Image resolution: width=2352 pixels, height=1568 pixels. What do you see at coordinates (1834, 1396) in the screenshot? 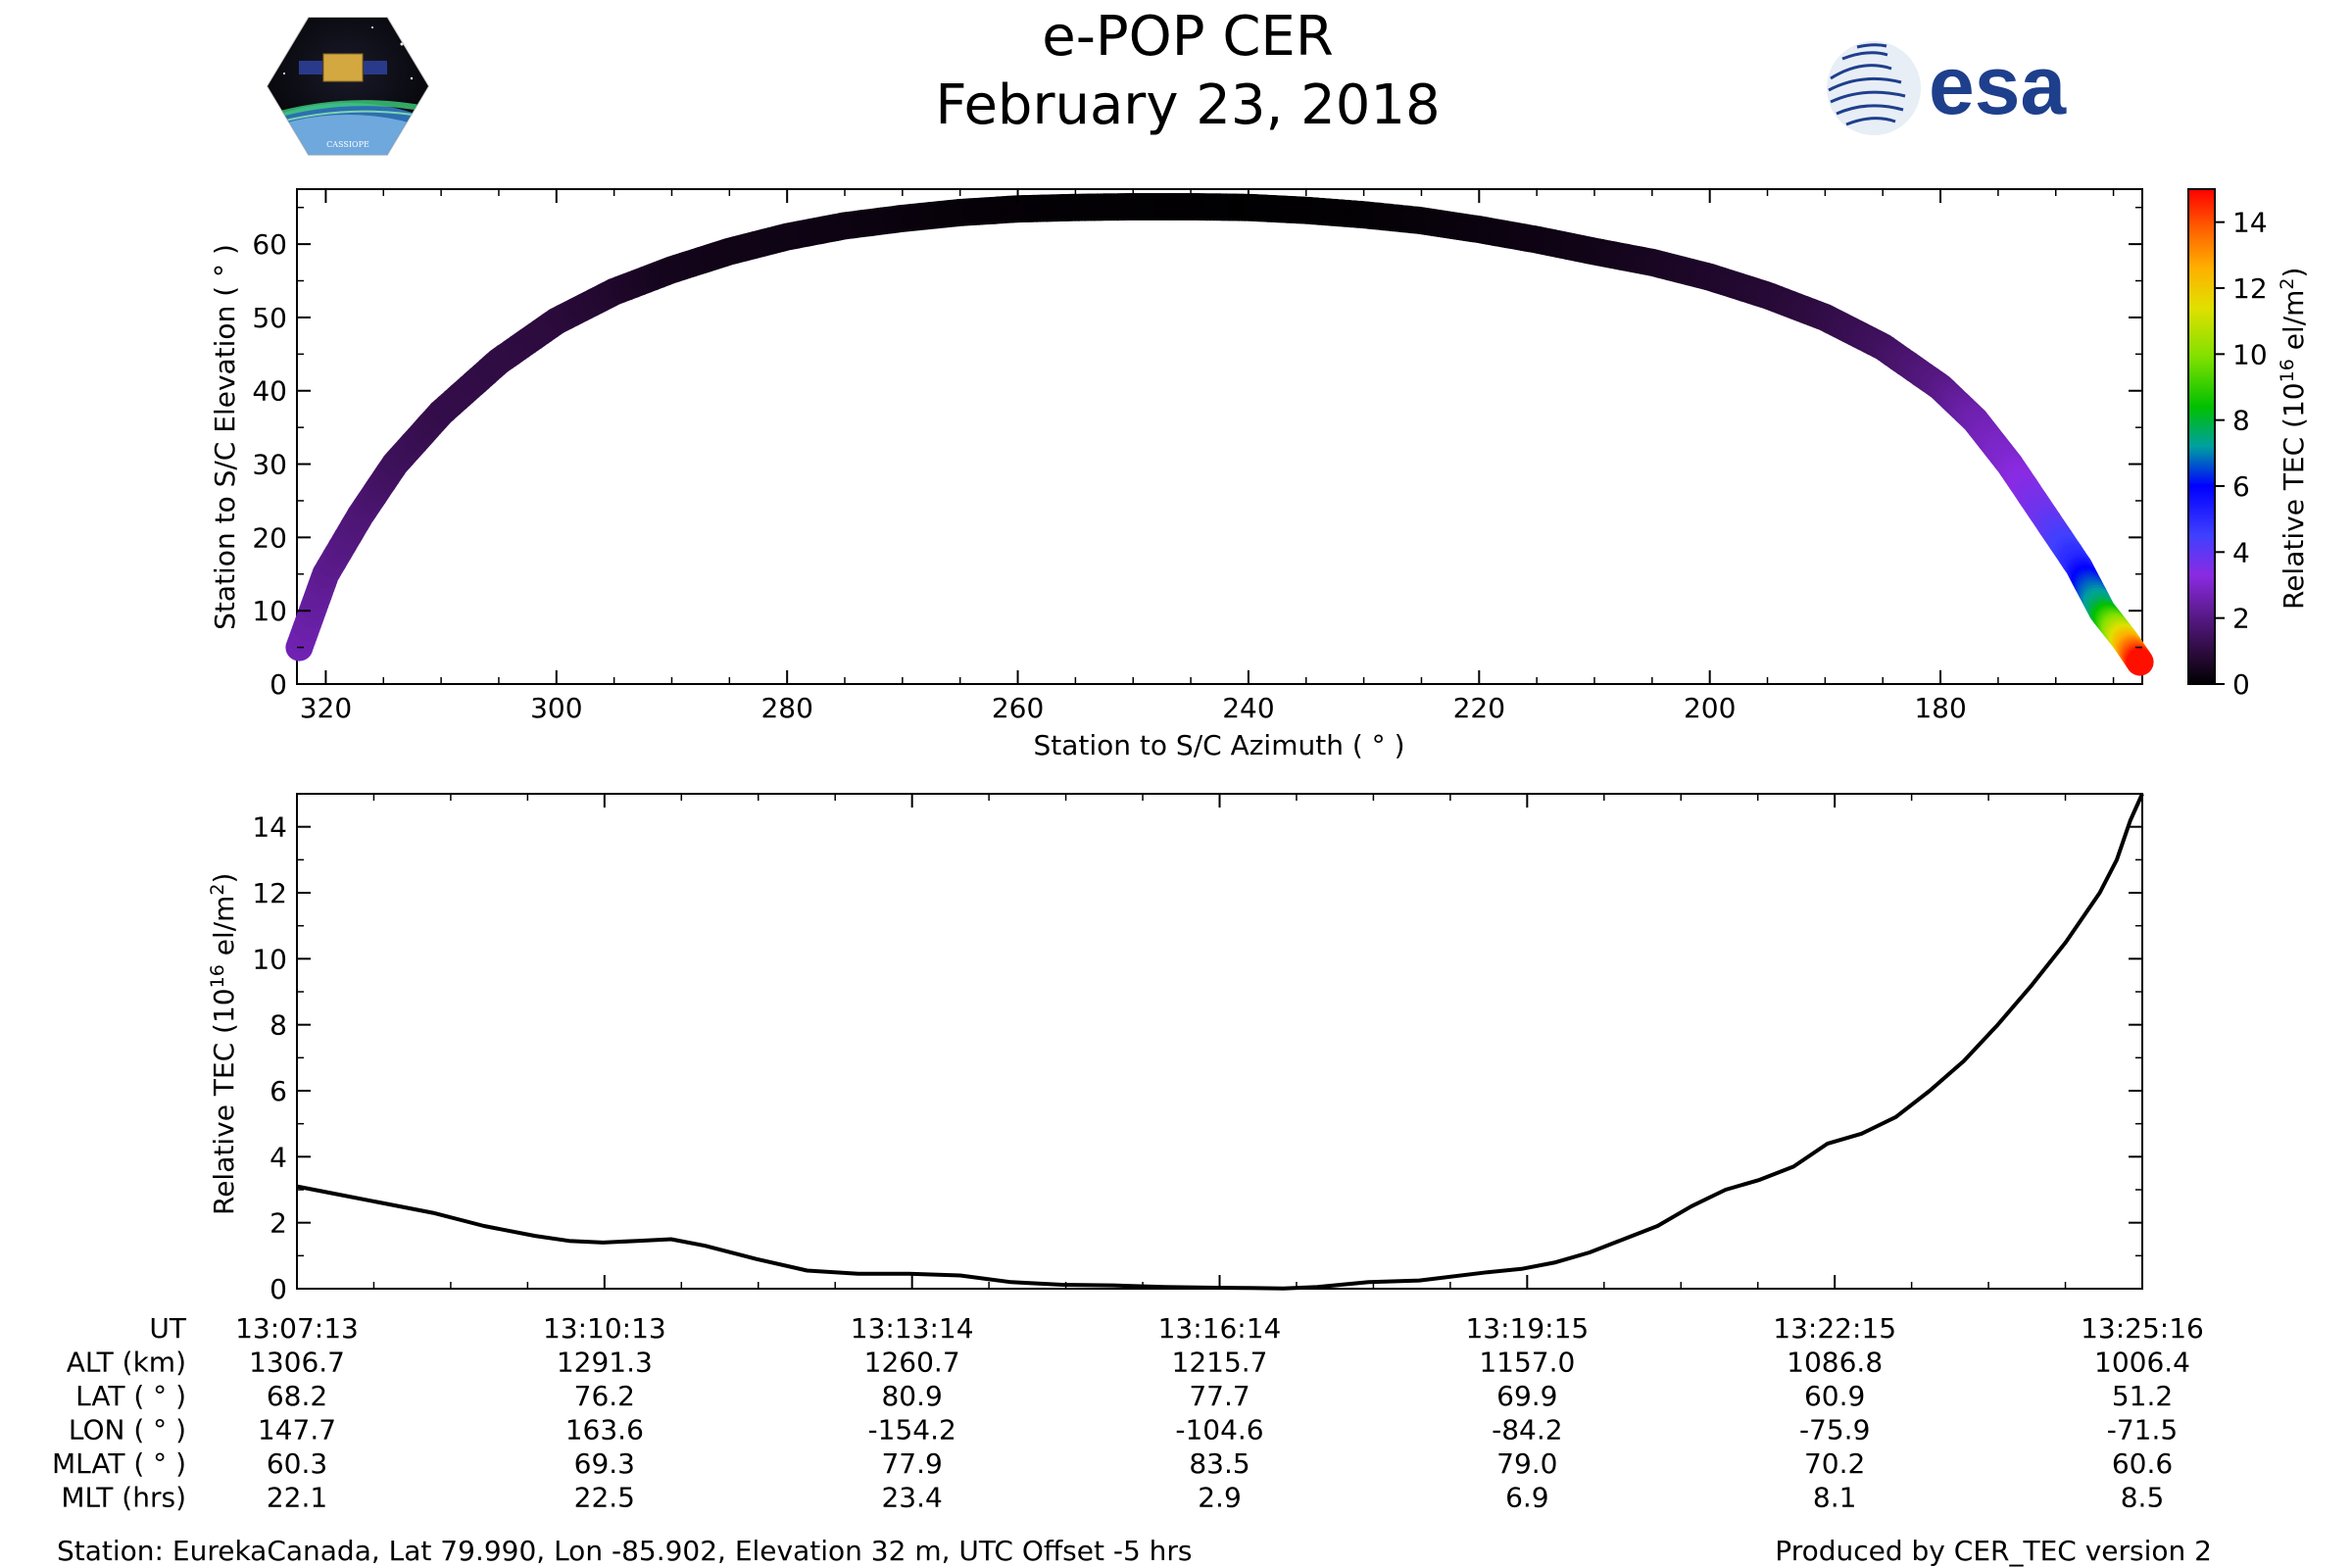
I see `table-cell: 60.9` at bounding box center [1834, 1396].